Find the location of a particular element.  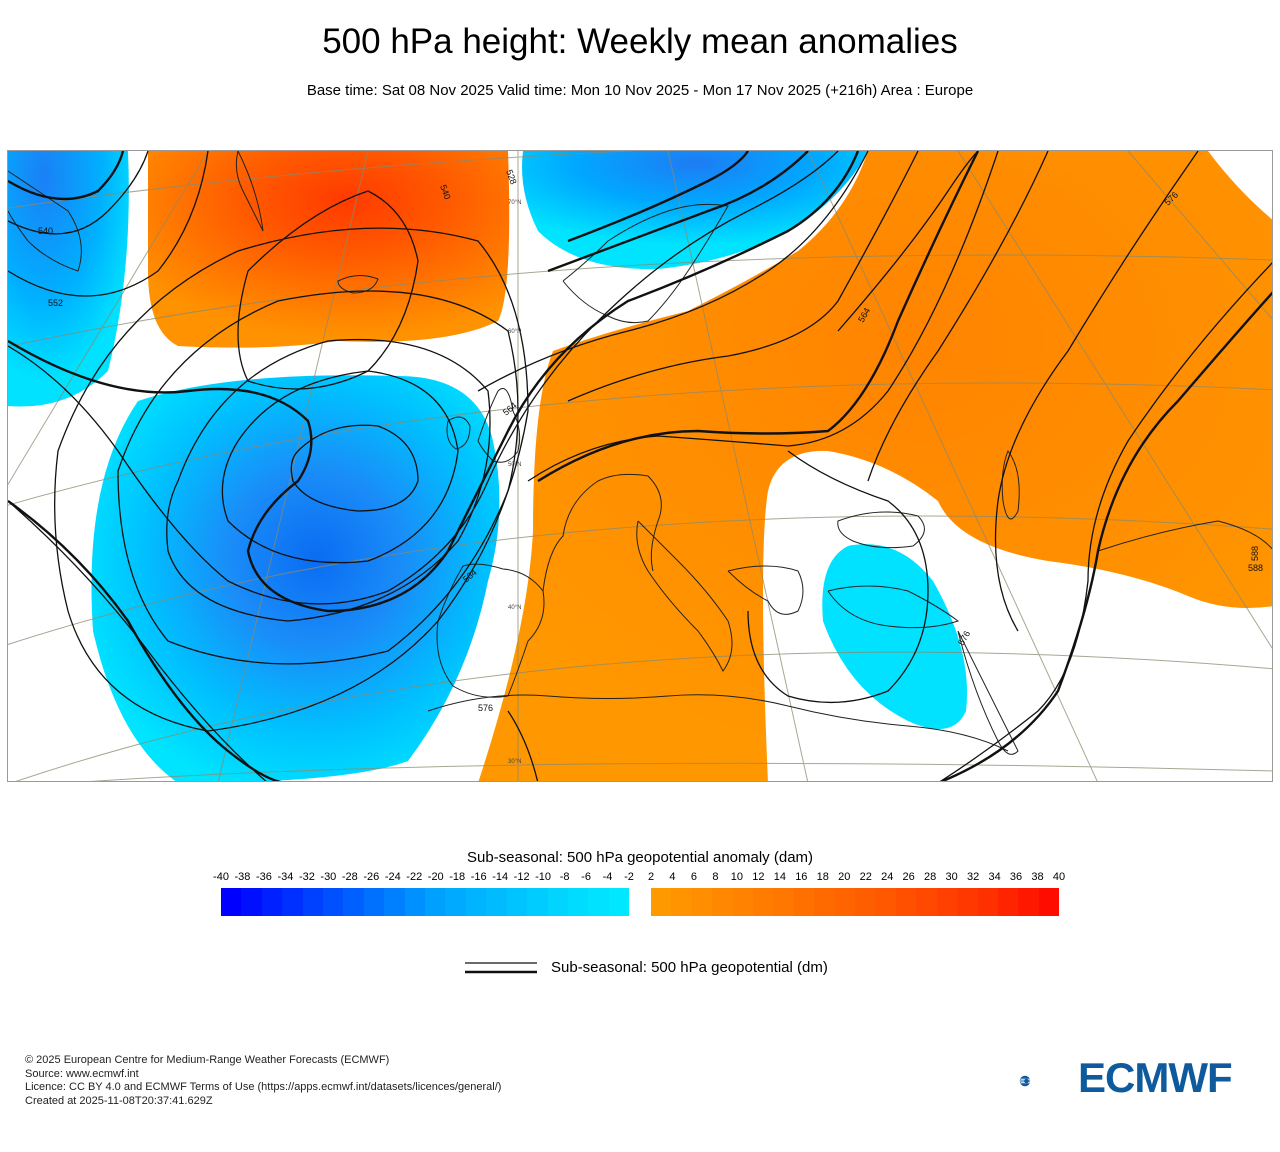

colorbar-tick-label: 22 is located at coordinates (865, 877).